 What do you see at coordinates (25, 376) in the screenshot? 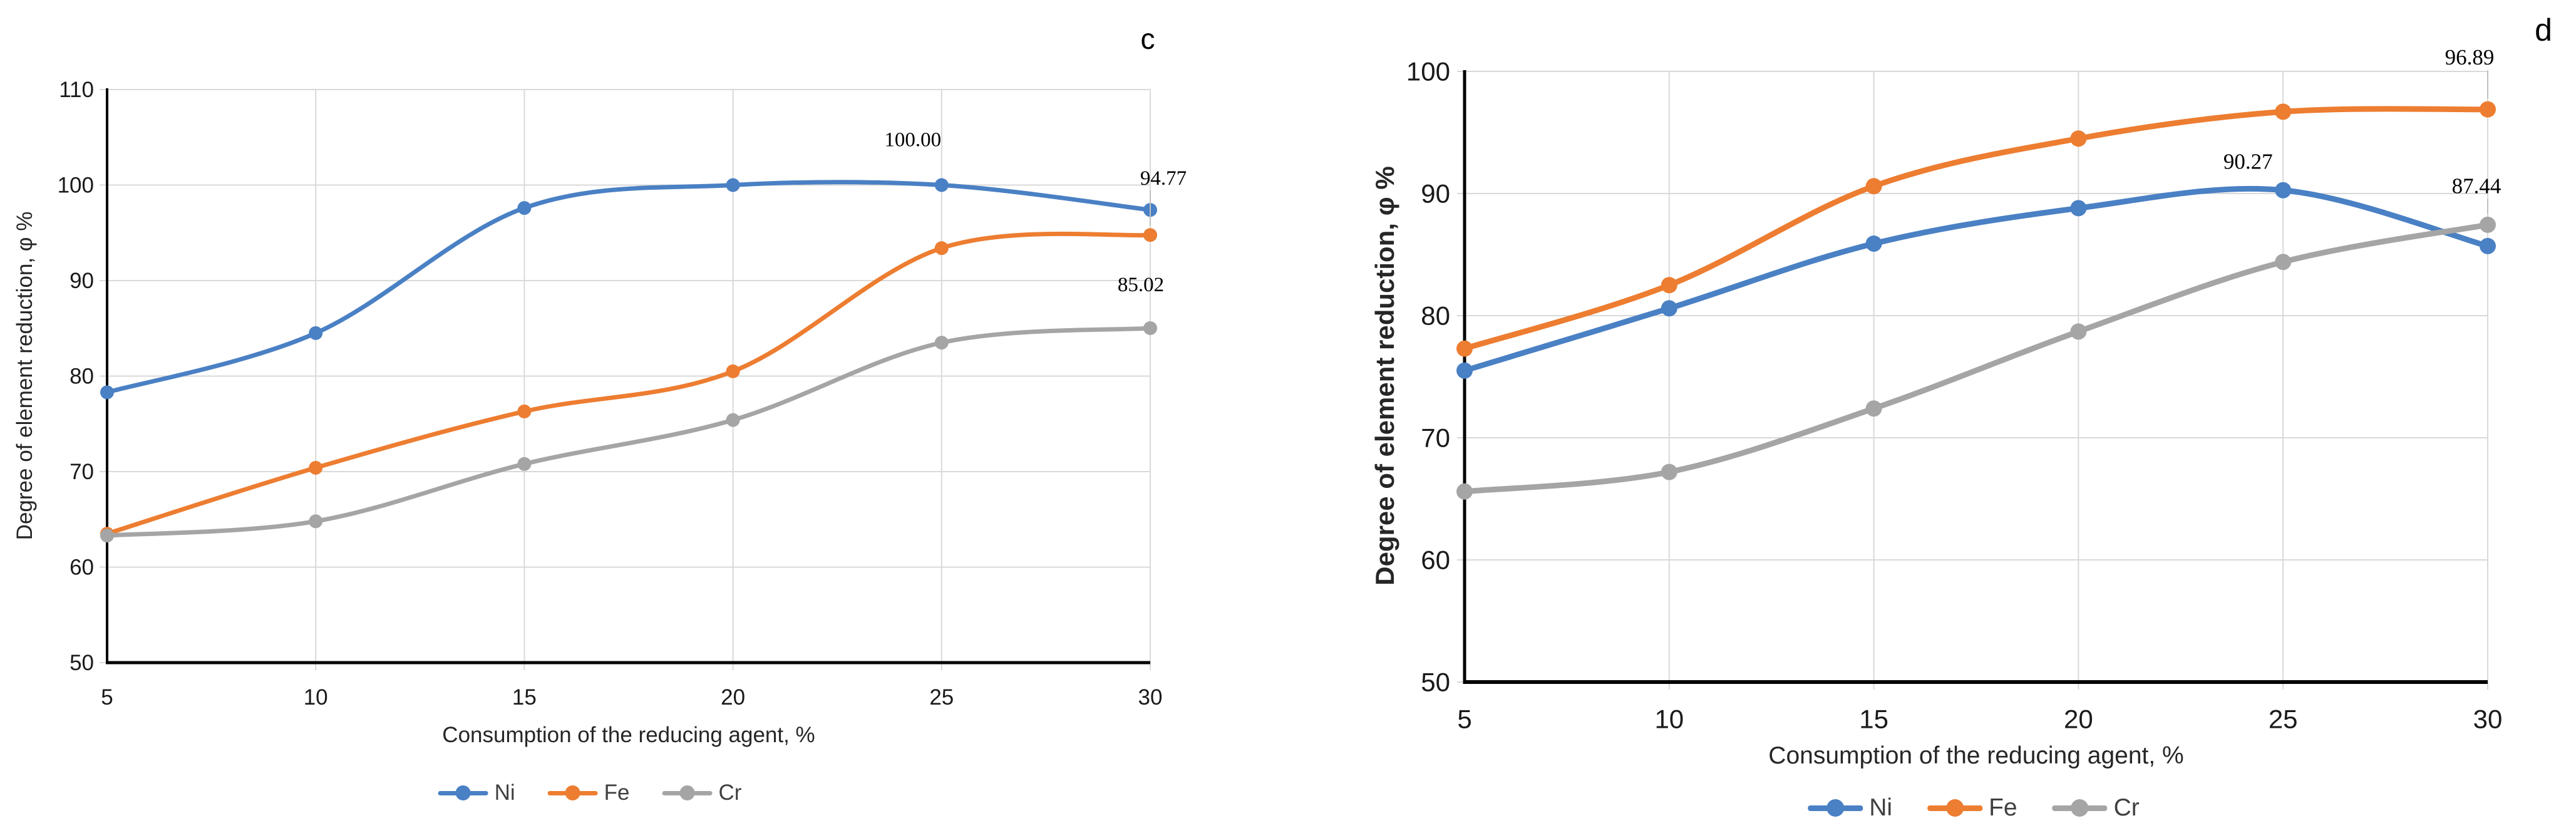
I see `y-axis-title-c: Degree of element reduction, φ %` at bounding box center [25, 376].